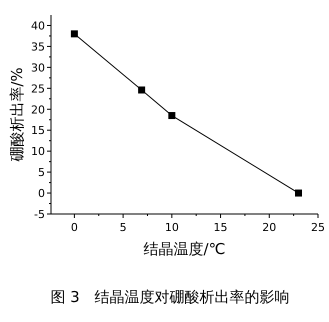  I want to click on y-tick-label: 10, so click(38, 151).